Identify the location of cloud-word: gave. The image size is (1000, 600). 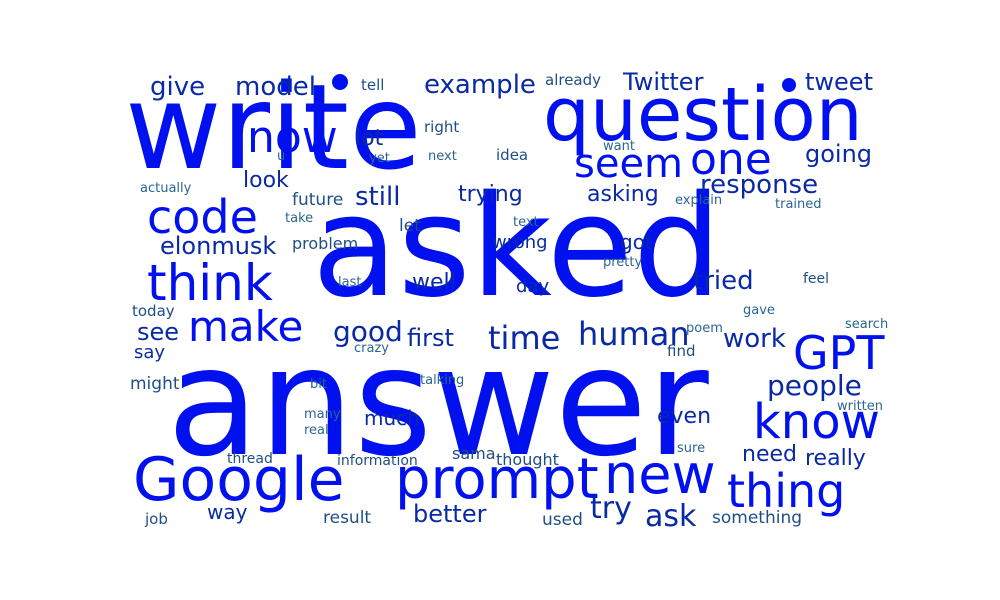
(759, 310).